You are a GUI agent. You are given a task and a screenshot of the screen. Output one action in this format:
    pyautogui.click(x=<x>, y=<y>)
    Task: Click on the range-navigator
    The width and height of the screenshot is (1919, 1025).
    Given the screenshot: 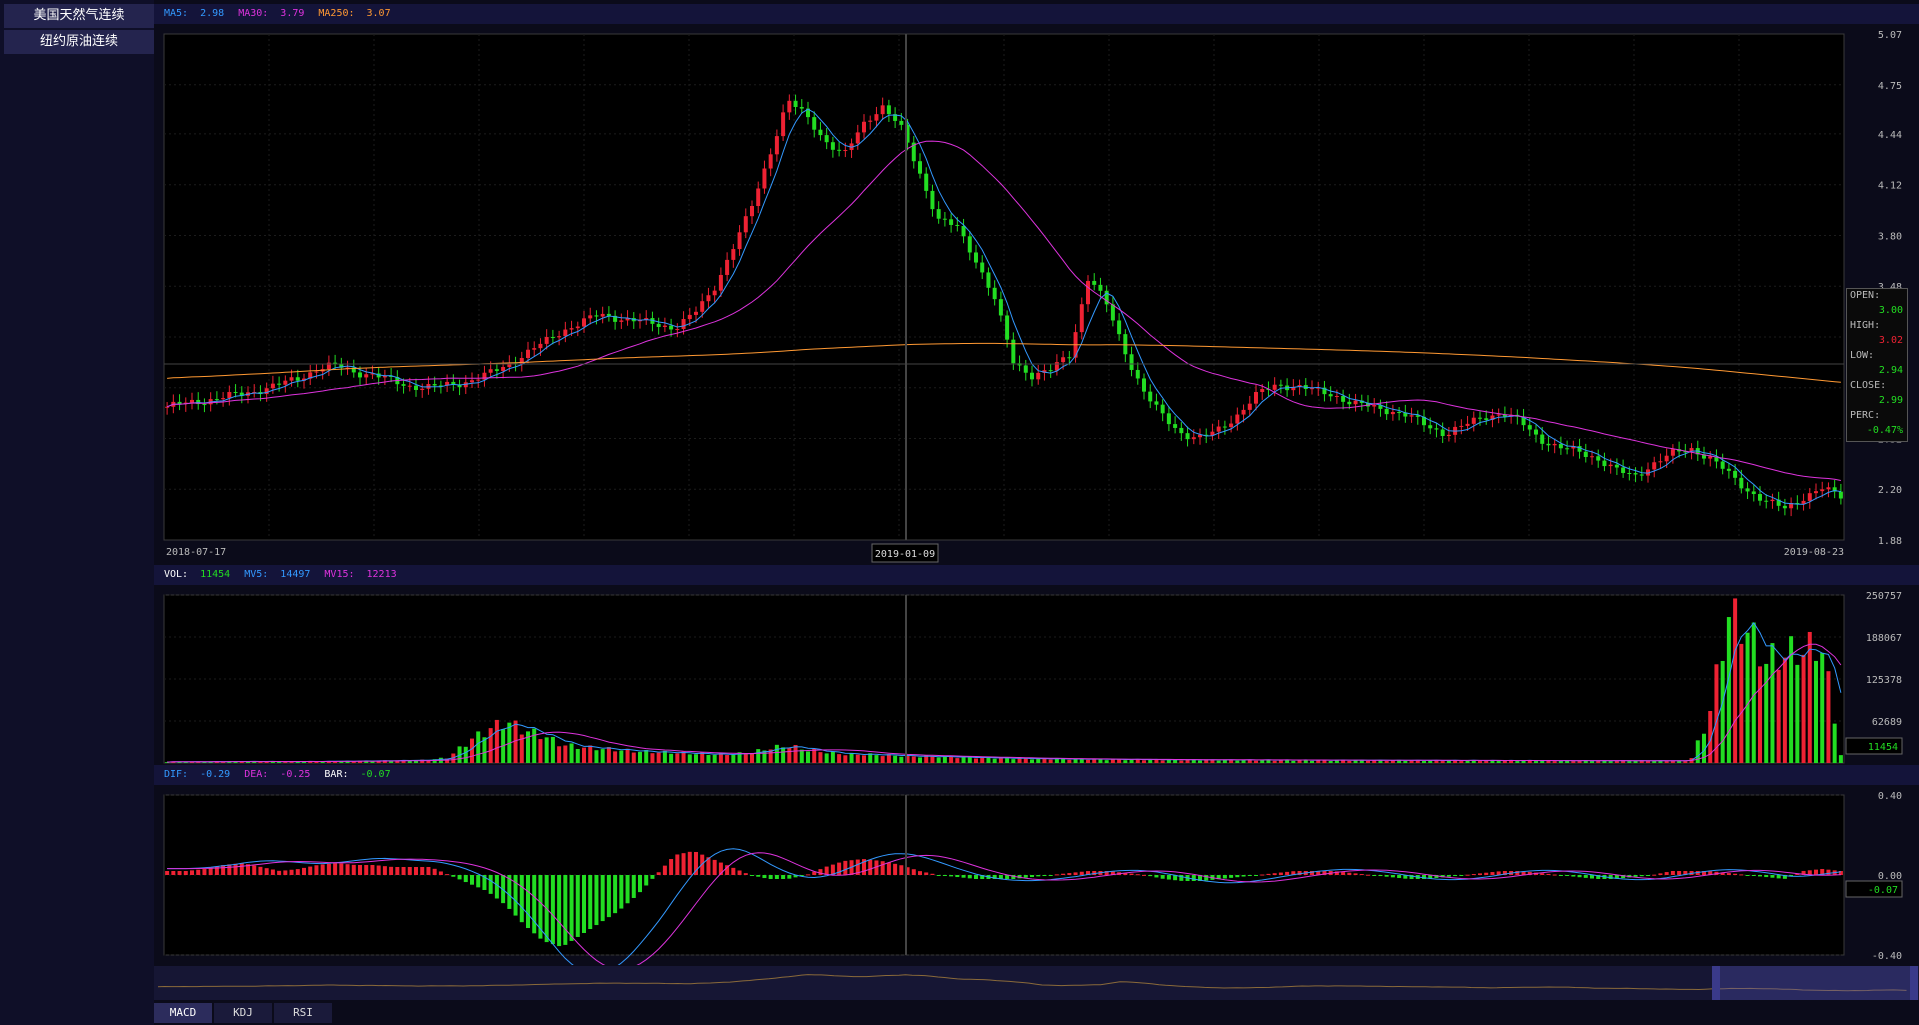 What is the action you would take?
    pyautogui.click(x=1036, y=983)
    